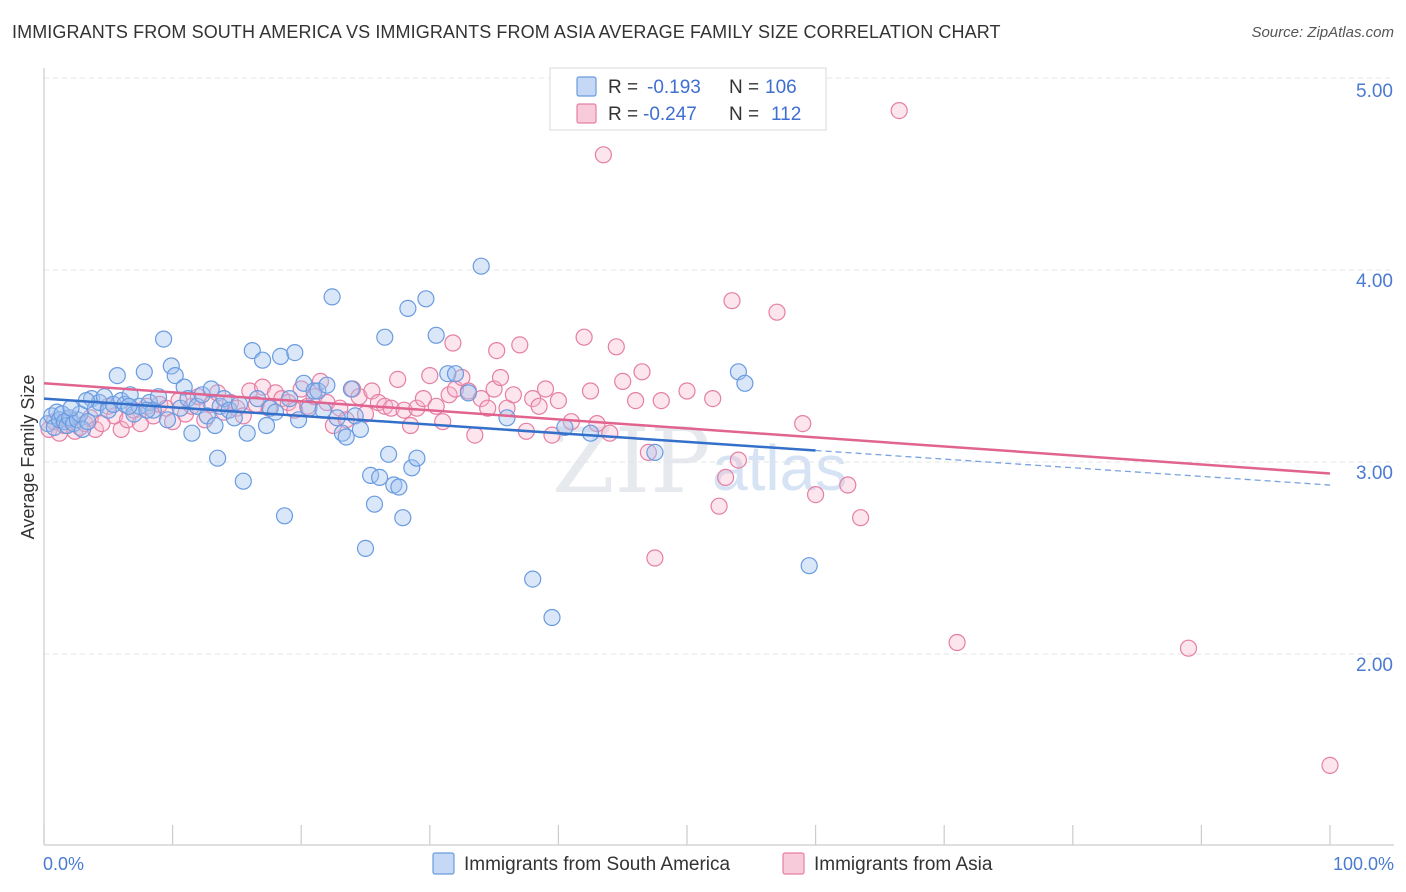  What do you see at coordinates (1374, 91) in the screenshot?
I see `y-tick-label: 5.00` at bounding box center [1374, 91].